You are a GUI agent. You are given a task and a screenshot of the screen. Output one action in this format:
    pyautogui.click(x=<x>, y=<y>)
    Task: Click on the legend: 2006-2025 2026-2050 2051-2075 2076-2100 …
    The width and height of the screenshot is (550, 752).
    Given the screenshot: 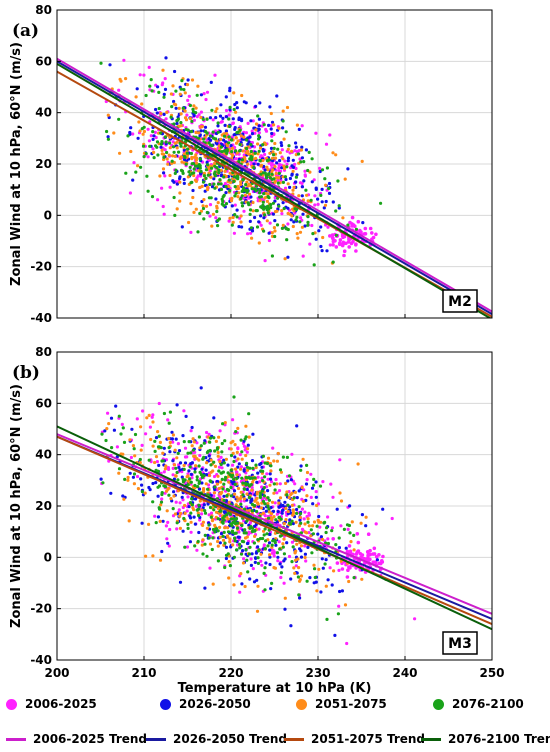 What is the action you would take?
    pyautogui.click(x=275, y=724)
    